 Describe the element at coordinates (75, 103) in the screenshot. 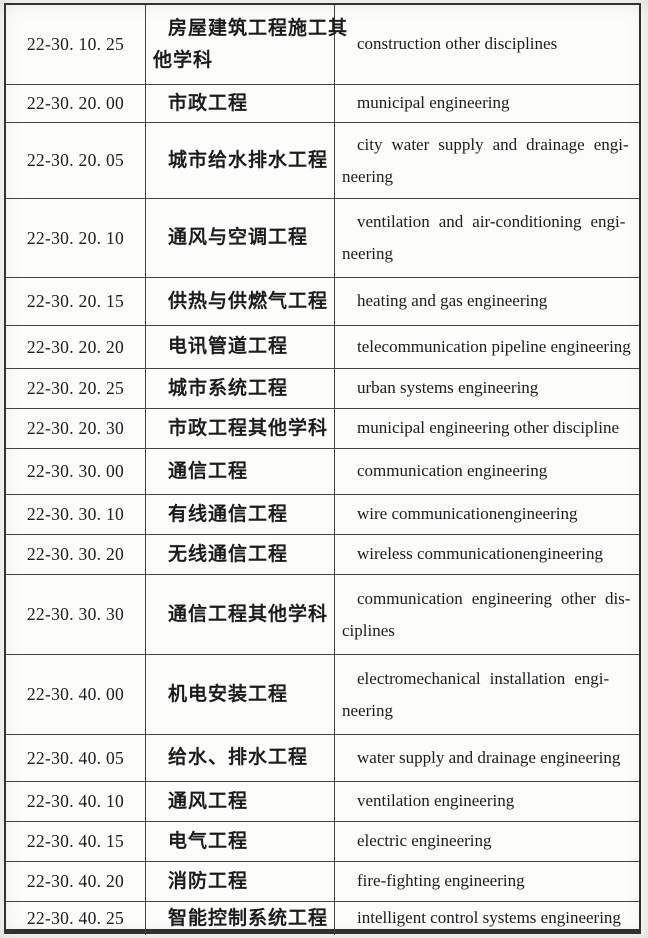

I see `code-cell: 22-30. 20. 00` at that location.